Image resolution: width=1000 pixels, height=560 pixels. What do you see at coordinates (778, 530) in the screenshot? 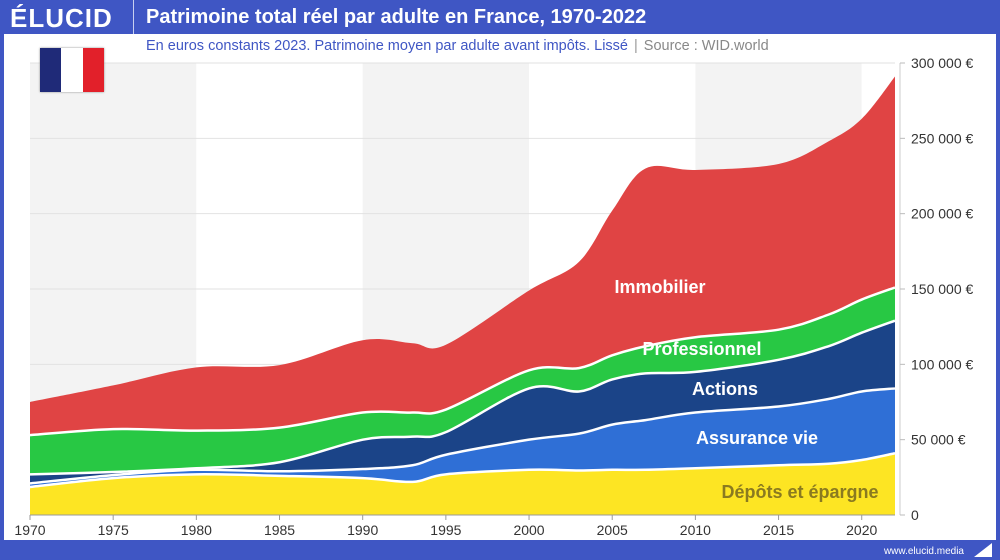
I see `x-tick-label: 2015` at bounding box center [778, 530].